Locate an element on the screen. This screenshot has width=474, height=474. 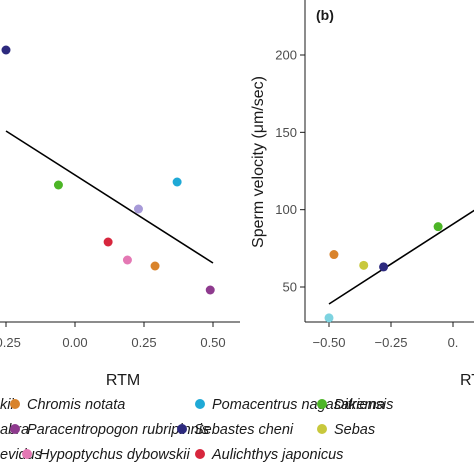
panel-b-y-axis-title: Sperm velocity (μm/sec) is located at coordinates (258, 162).